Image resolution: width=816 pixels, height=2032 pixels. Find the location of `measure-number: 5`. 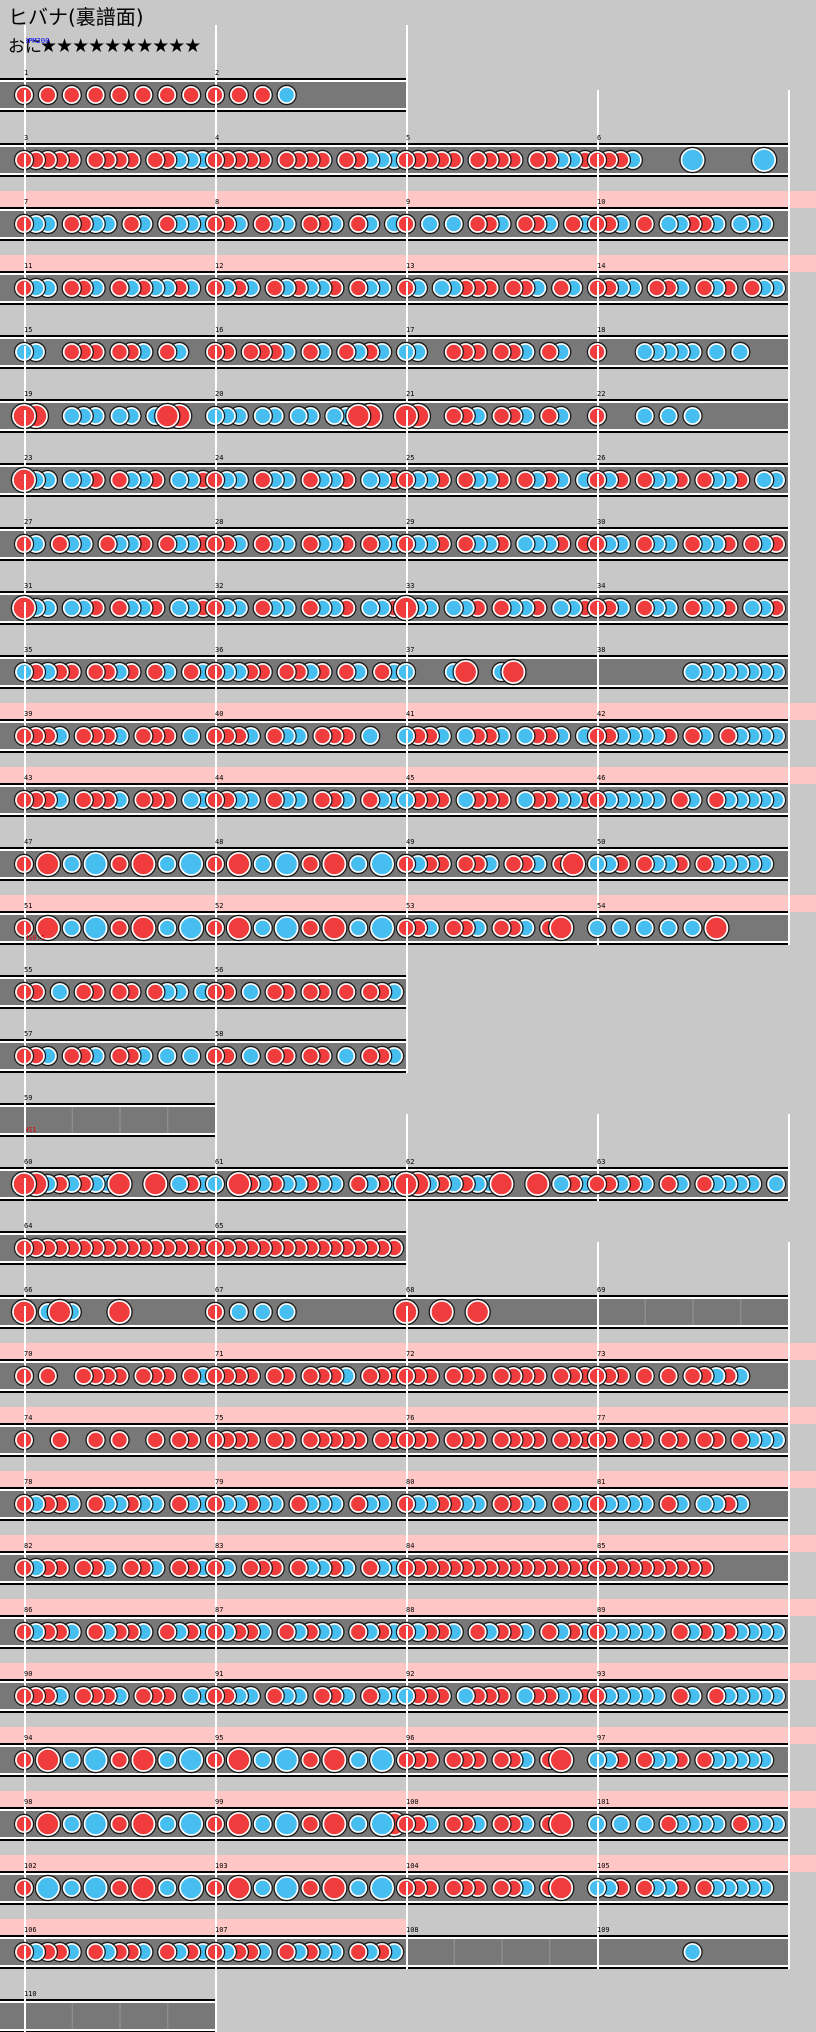

measure-number: 5 is located at coordinates (408, 138).